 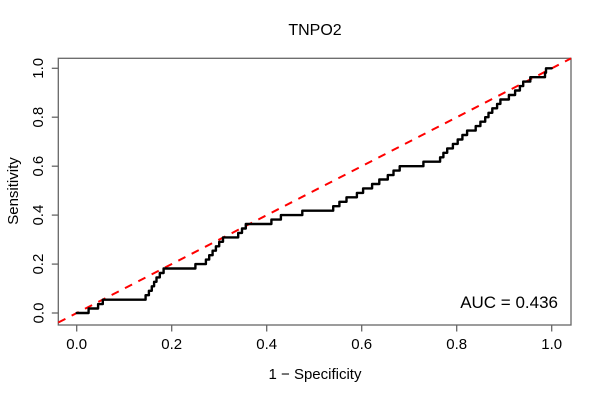 I want to click on x-tick-label: 0.8, so click(x=456, y=344).